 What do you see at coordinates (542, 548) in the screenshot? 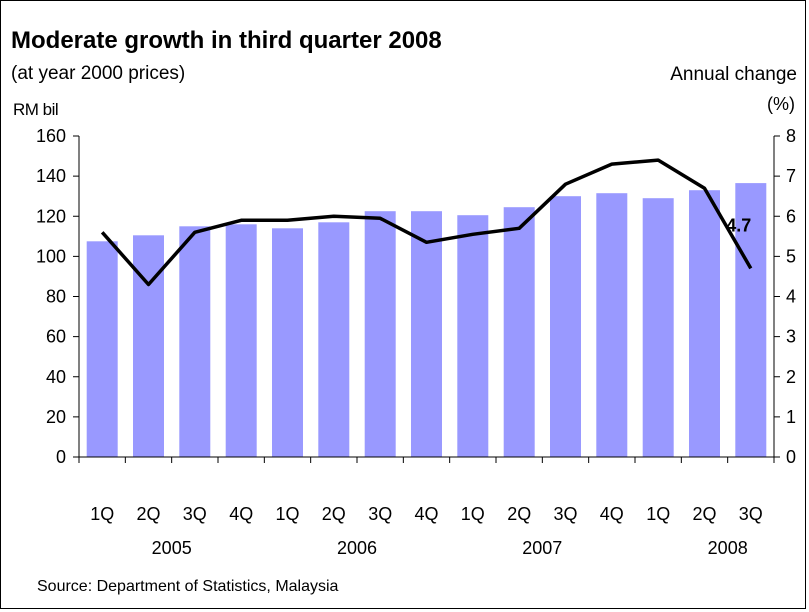
I see `year-label: 2007` at bounding box center [542, 548].